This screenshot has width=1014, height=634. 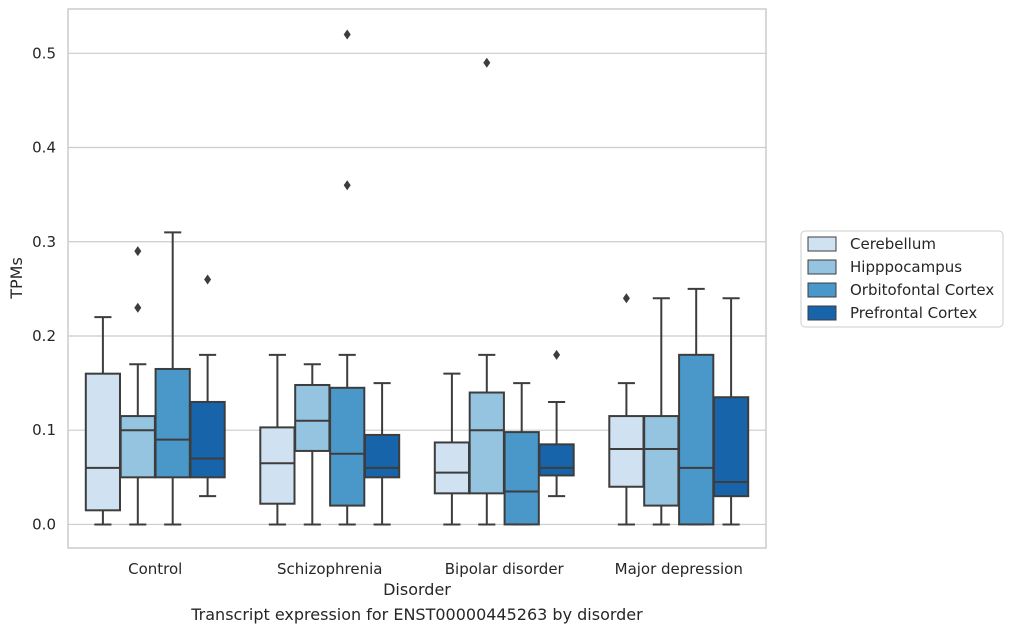 What do you see at coordinates (44, 148) in the screenshot?
I see `y-tick-label: 0.4` at bounding box center [44, 148].